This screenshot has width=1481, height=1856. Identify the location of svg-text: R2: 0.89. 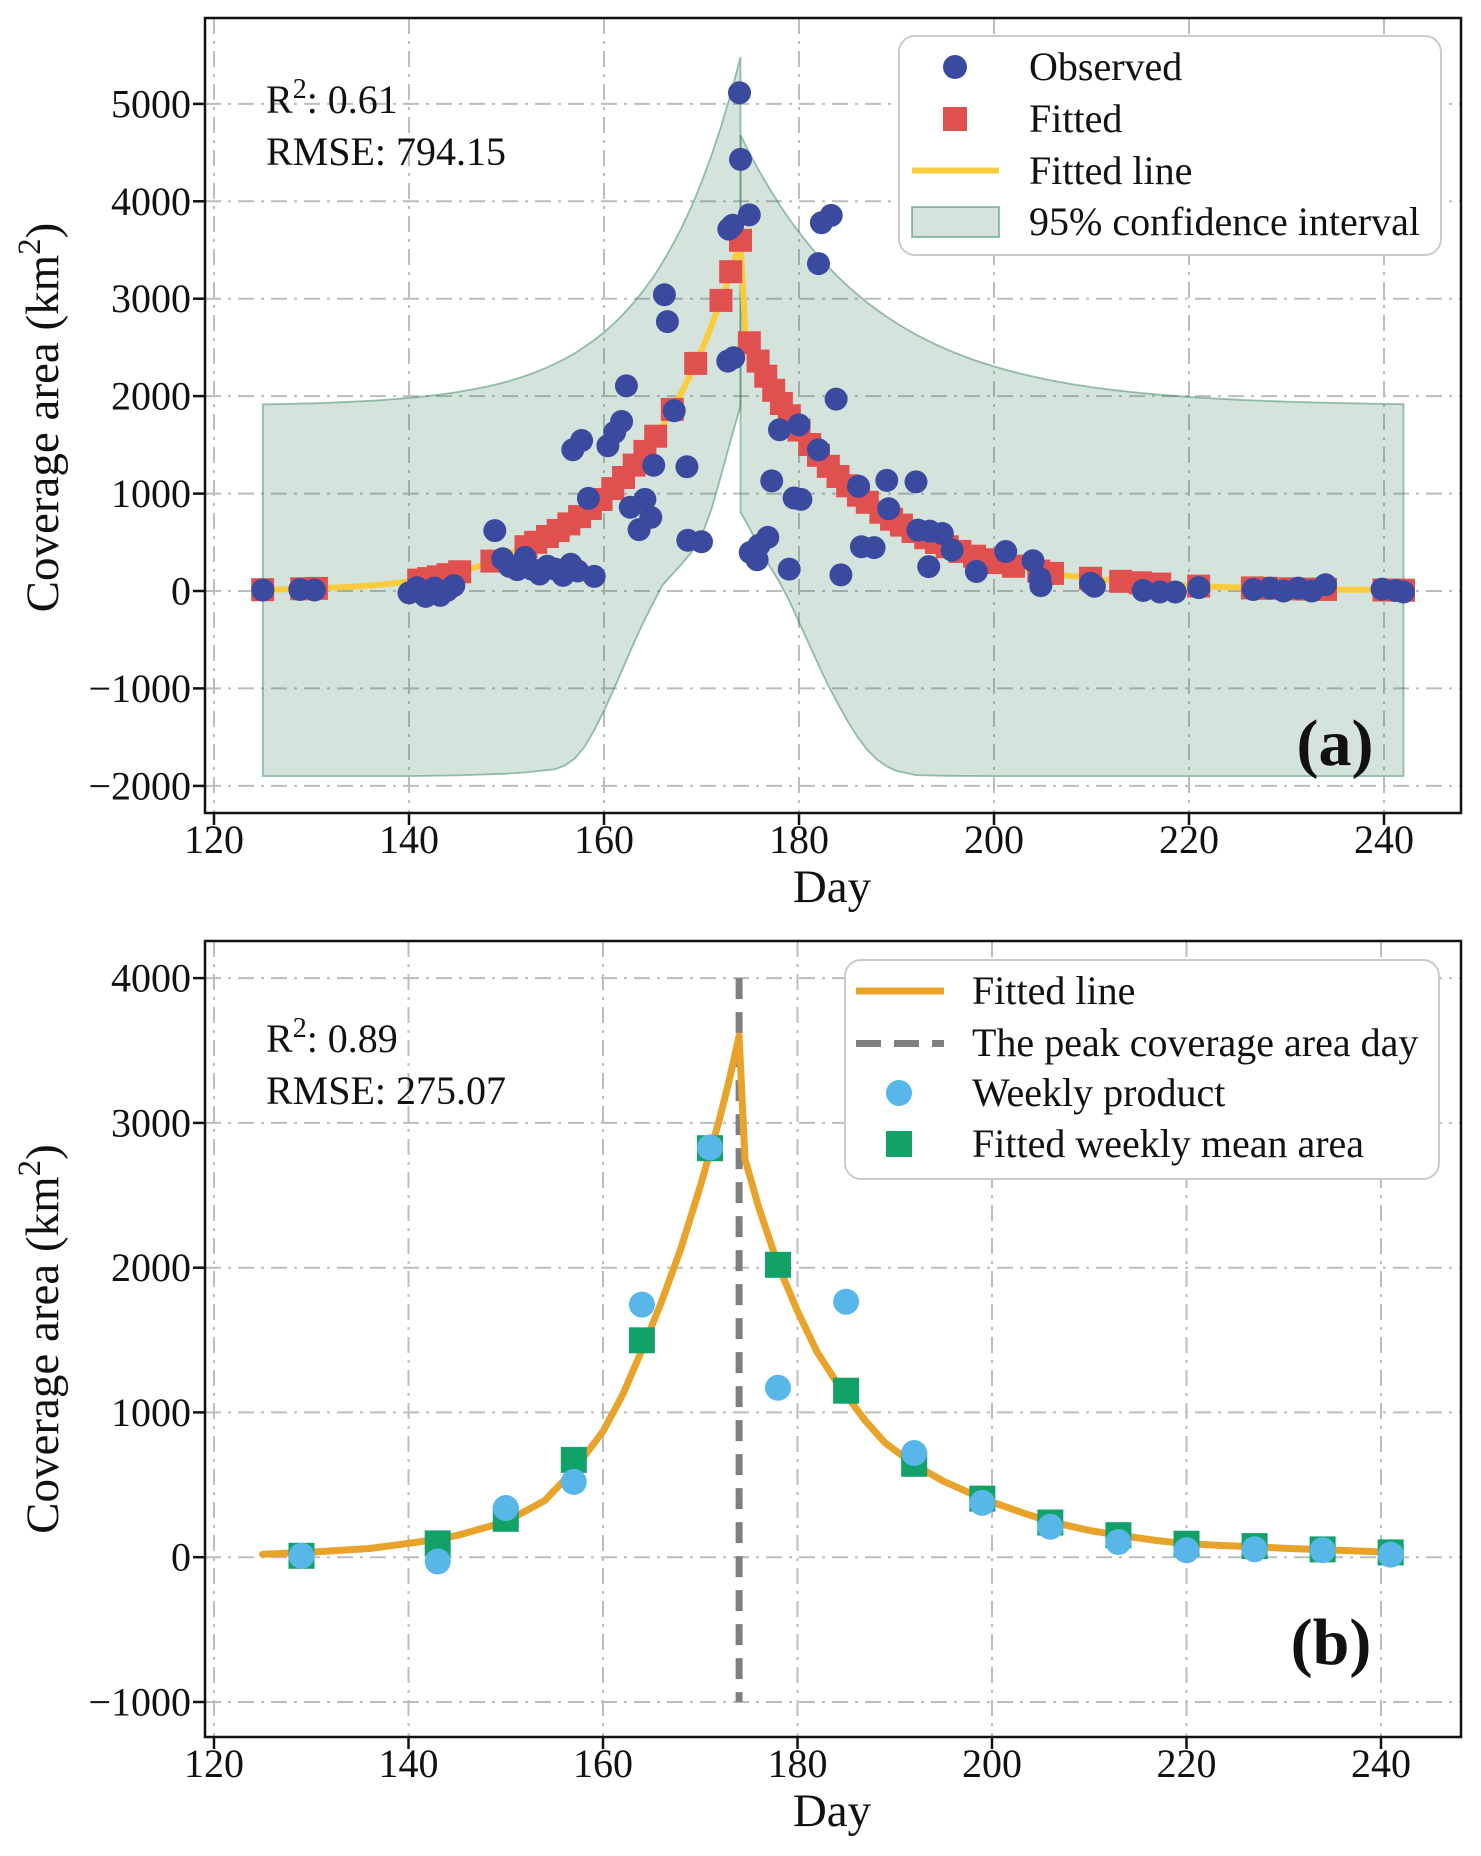
(332, 1037).